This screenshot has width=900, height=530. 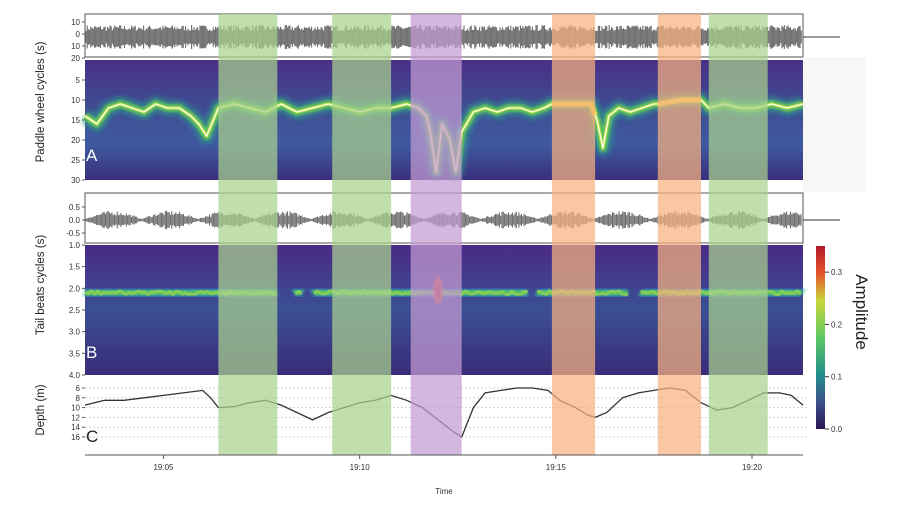 What do you see at coordinates (78, 34) in the screenshot?
I see `panel-a-waveform-tick-label: 0` at bounding box center [78, 34].